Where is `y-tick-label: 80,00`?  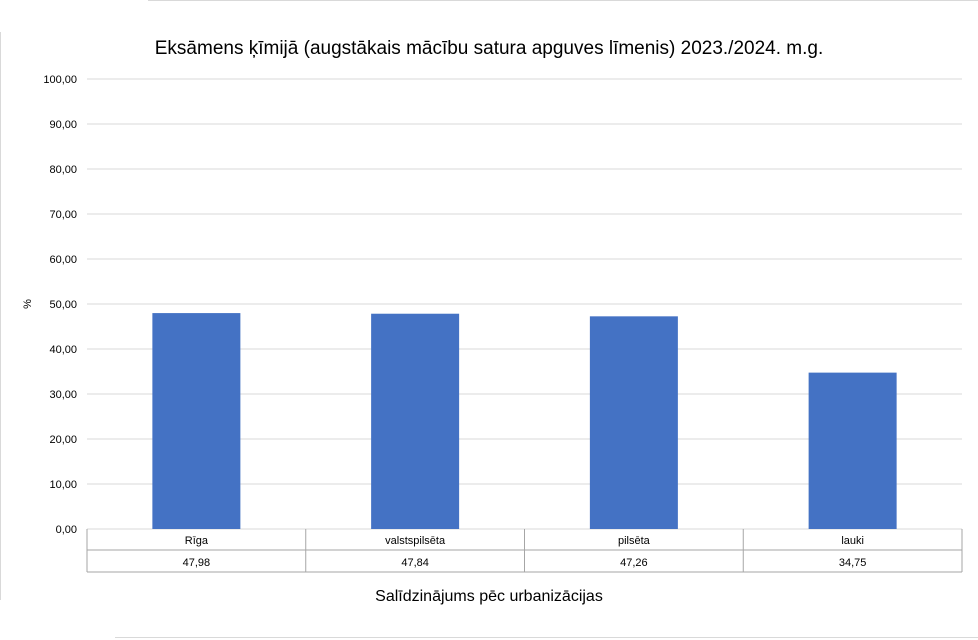 y-tick-label: 80,00 is located at coordinates (63, 170).